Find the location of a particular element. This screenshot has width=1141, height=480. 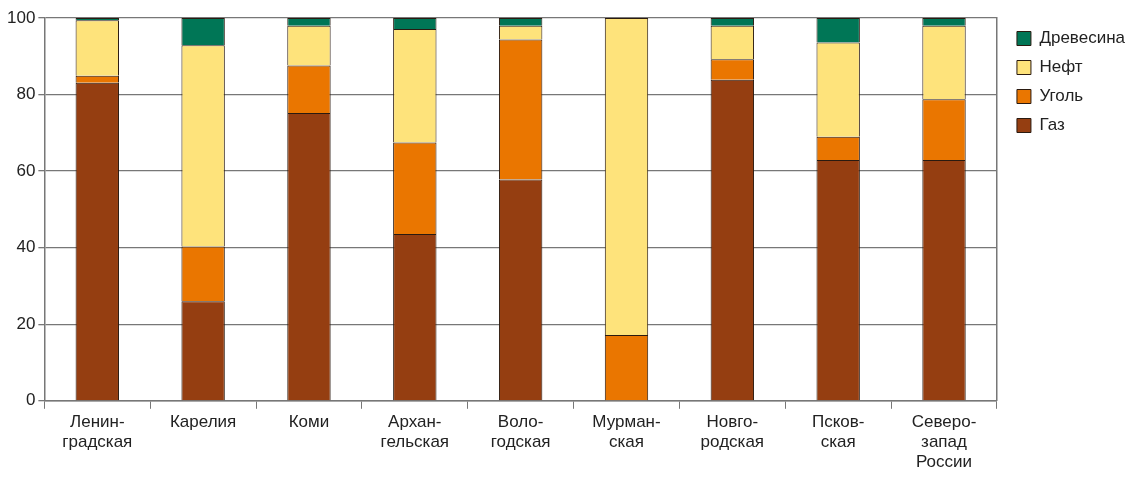

x-tick-label: Северо- запад России is located at coordinates (944, 441).